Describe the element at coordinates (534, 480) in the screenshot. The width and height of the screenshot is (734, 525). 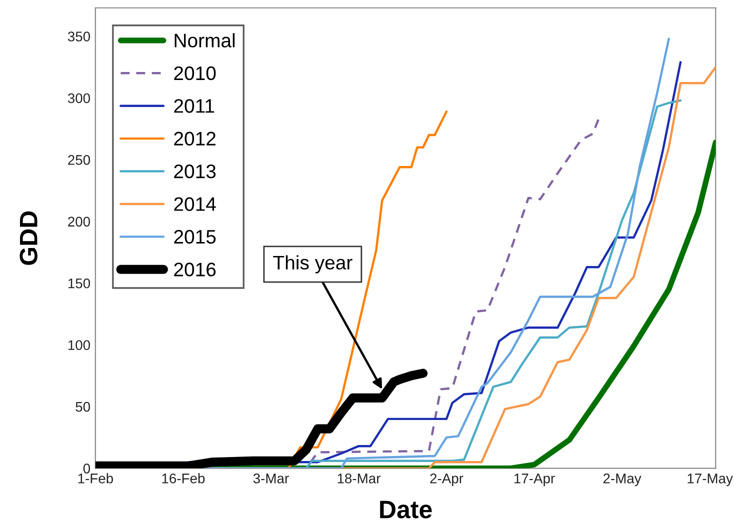
I see `x-tick-label: 17-Apr` at that location.